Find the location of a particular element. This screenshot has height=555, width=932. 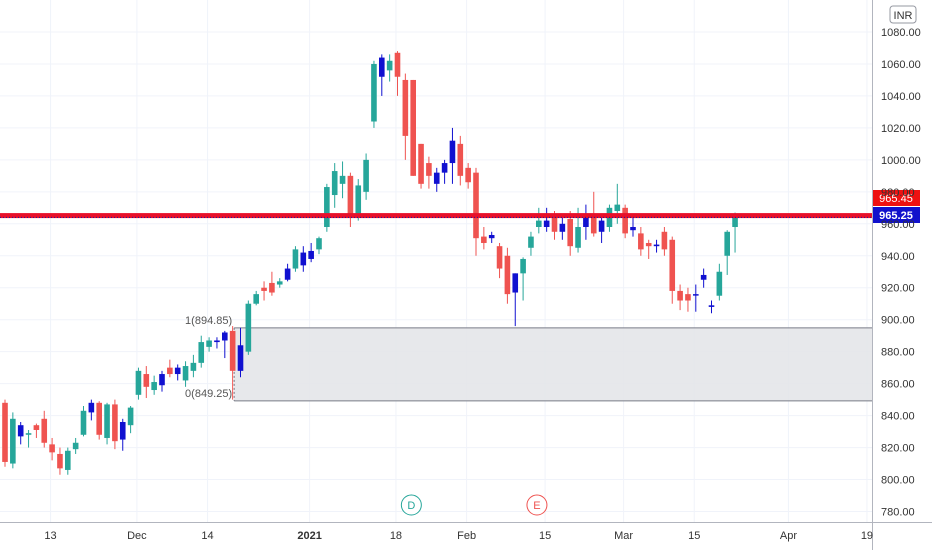

time-axis: 13 Dec 14 2021 18 Feb 15 Mar 15 Apr 19 is located at coordinates (466, 532).